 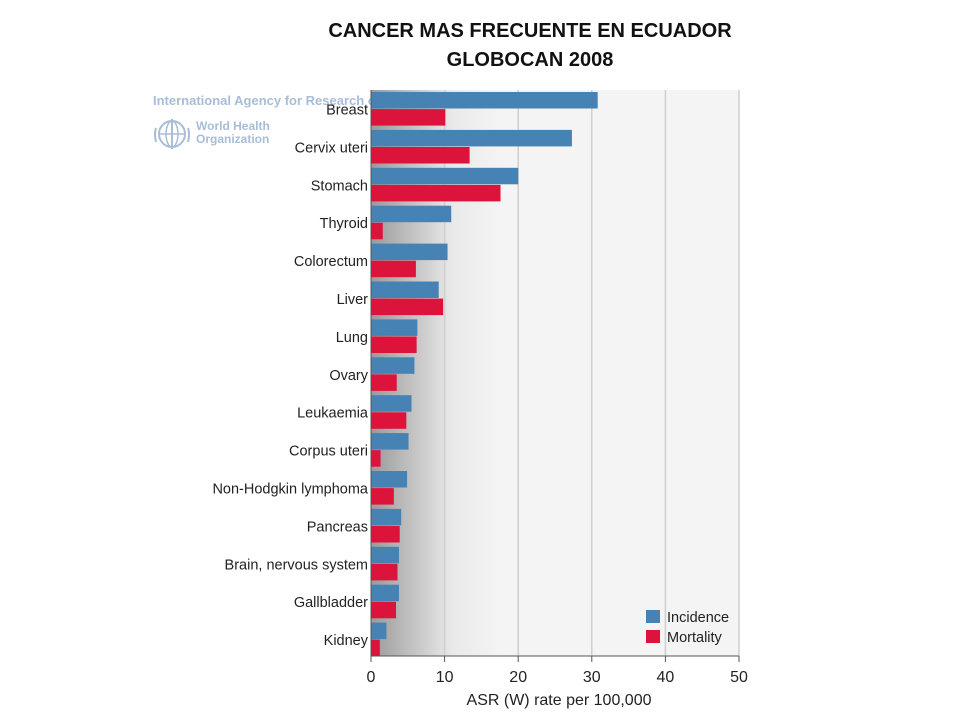 What do you see at coordinates (346, 641) in the screenshot?
I see `category-label: Kidney` at bounding box center [346, 641].